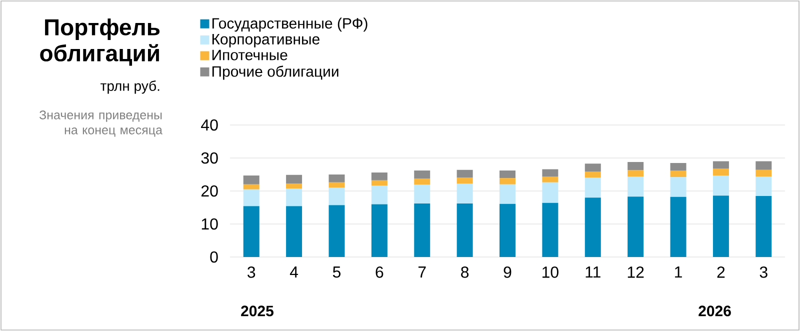  Describe the element at coordinates (209, 125) in the screenshot. I see `y-tick-label: 40` at that location.